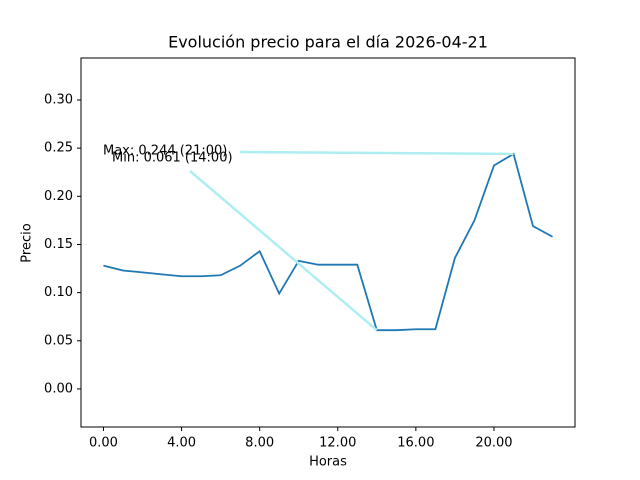  Describe the element at coordinates (259, 443) in the screenshot. I see `x-tick-label: 8.00` at that location.